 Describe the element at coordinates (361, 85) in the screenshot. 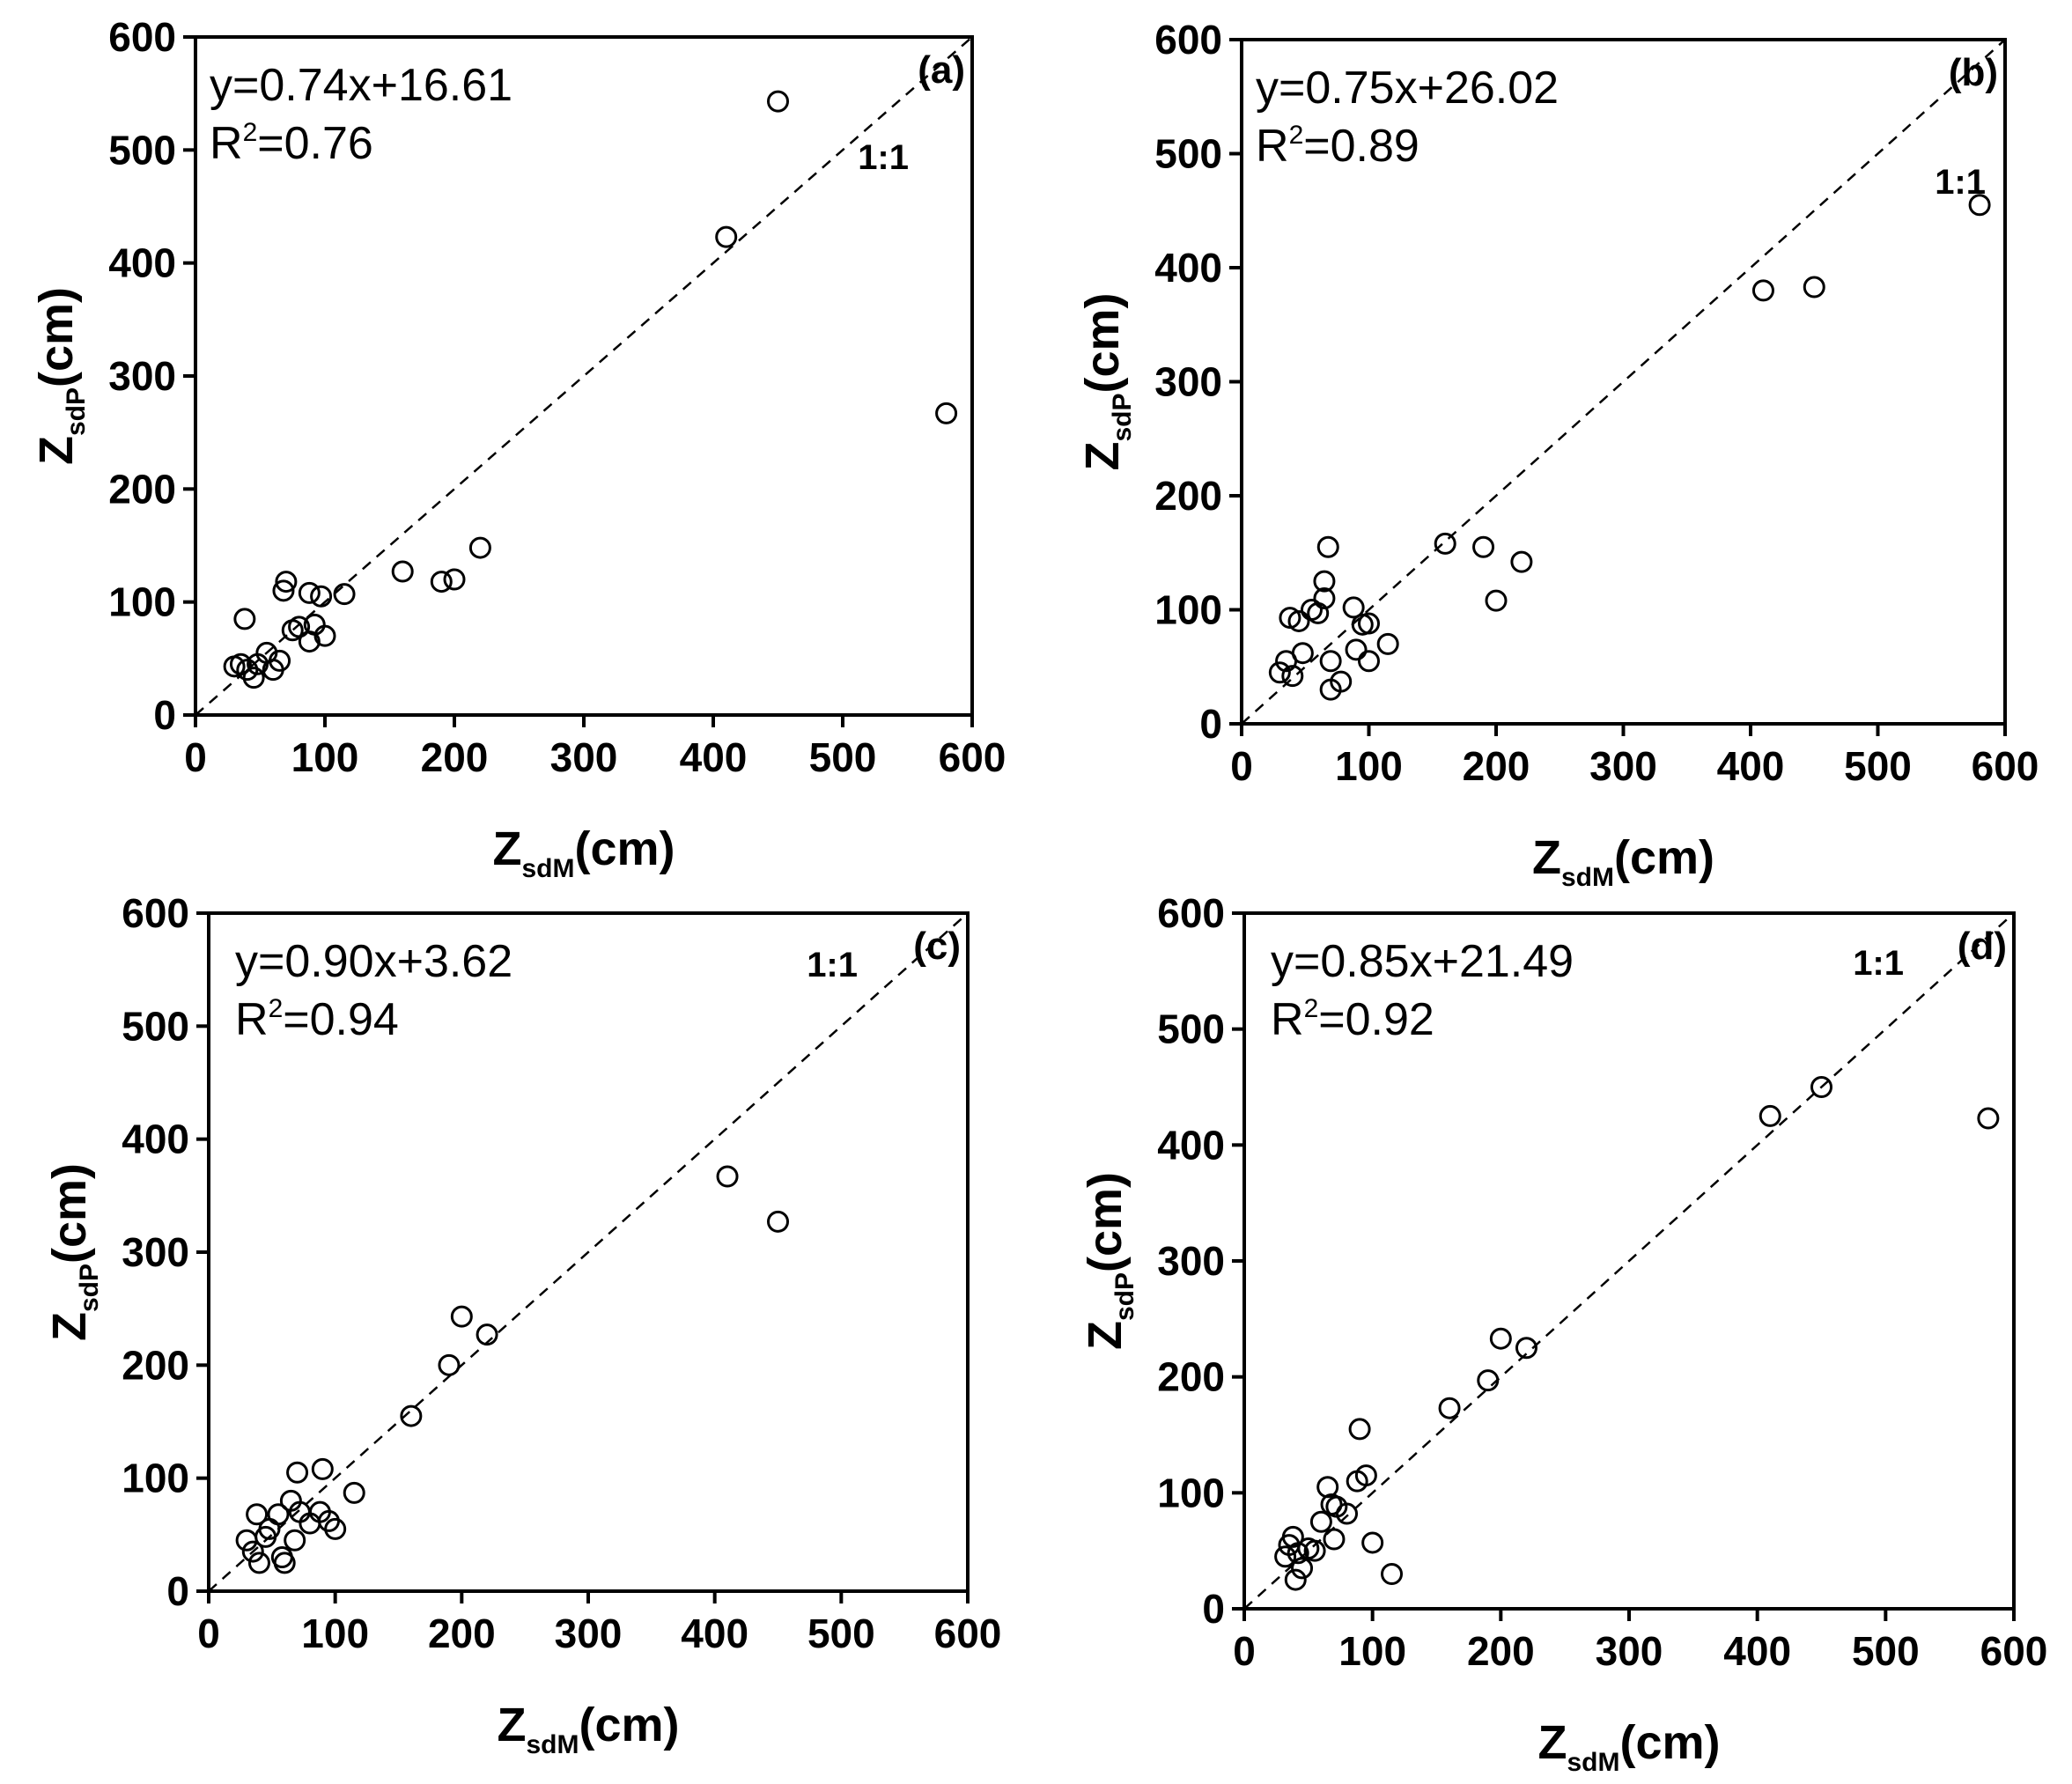

I see `regression-equation: y=0.74x+16.61` at that location.